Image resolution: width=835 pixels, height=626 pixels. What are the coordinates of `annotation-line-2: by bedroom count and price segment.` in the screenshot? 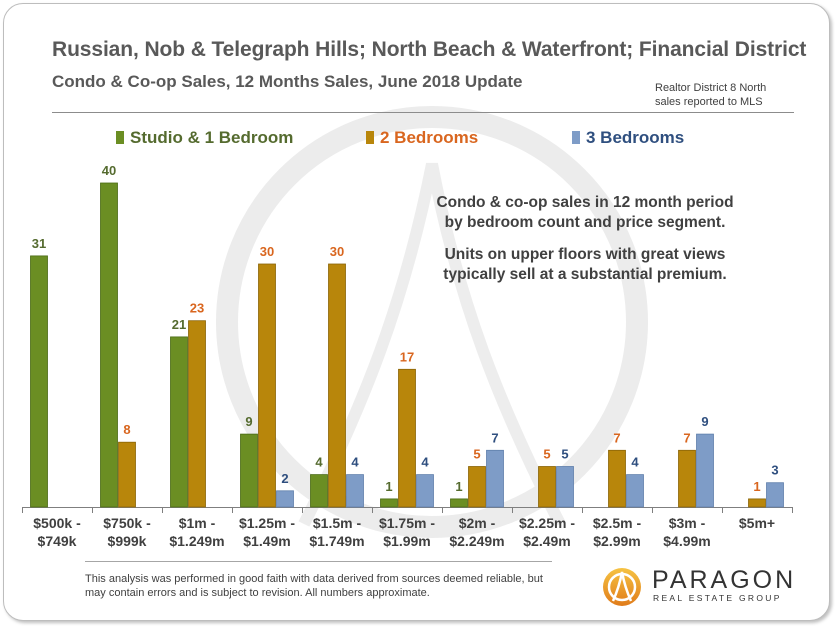 It's located at (585, 222).